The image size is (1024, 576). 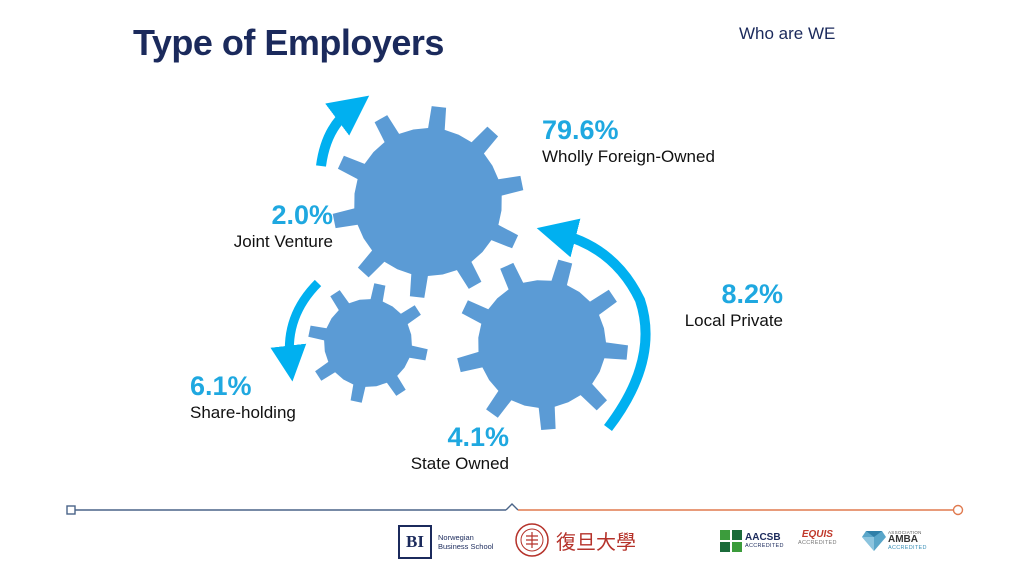 What do you see at coordinates (459, 463) in the screenshot?
I see `stat-label: State Owned` at bounding box center [459, 463].